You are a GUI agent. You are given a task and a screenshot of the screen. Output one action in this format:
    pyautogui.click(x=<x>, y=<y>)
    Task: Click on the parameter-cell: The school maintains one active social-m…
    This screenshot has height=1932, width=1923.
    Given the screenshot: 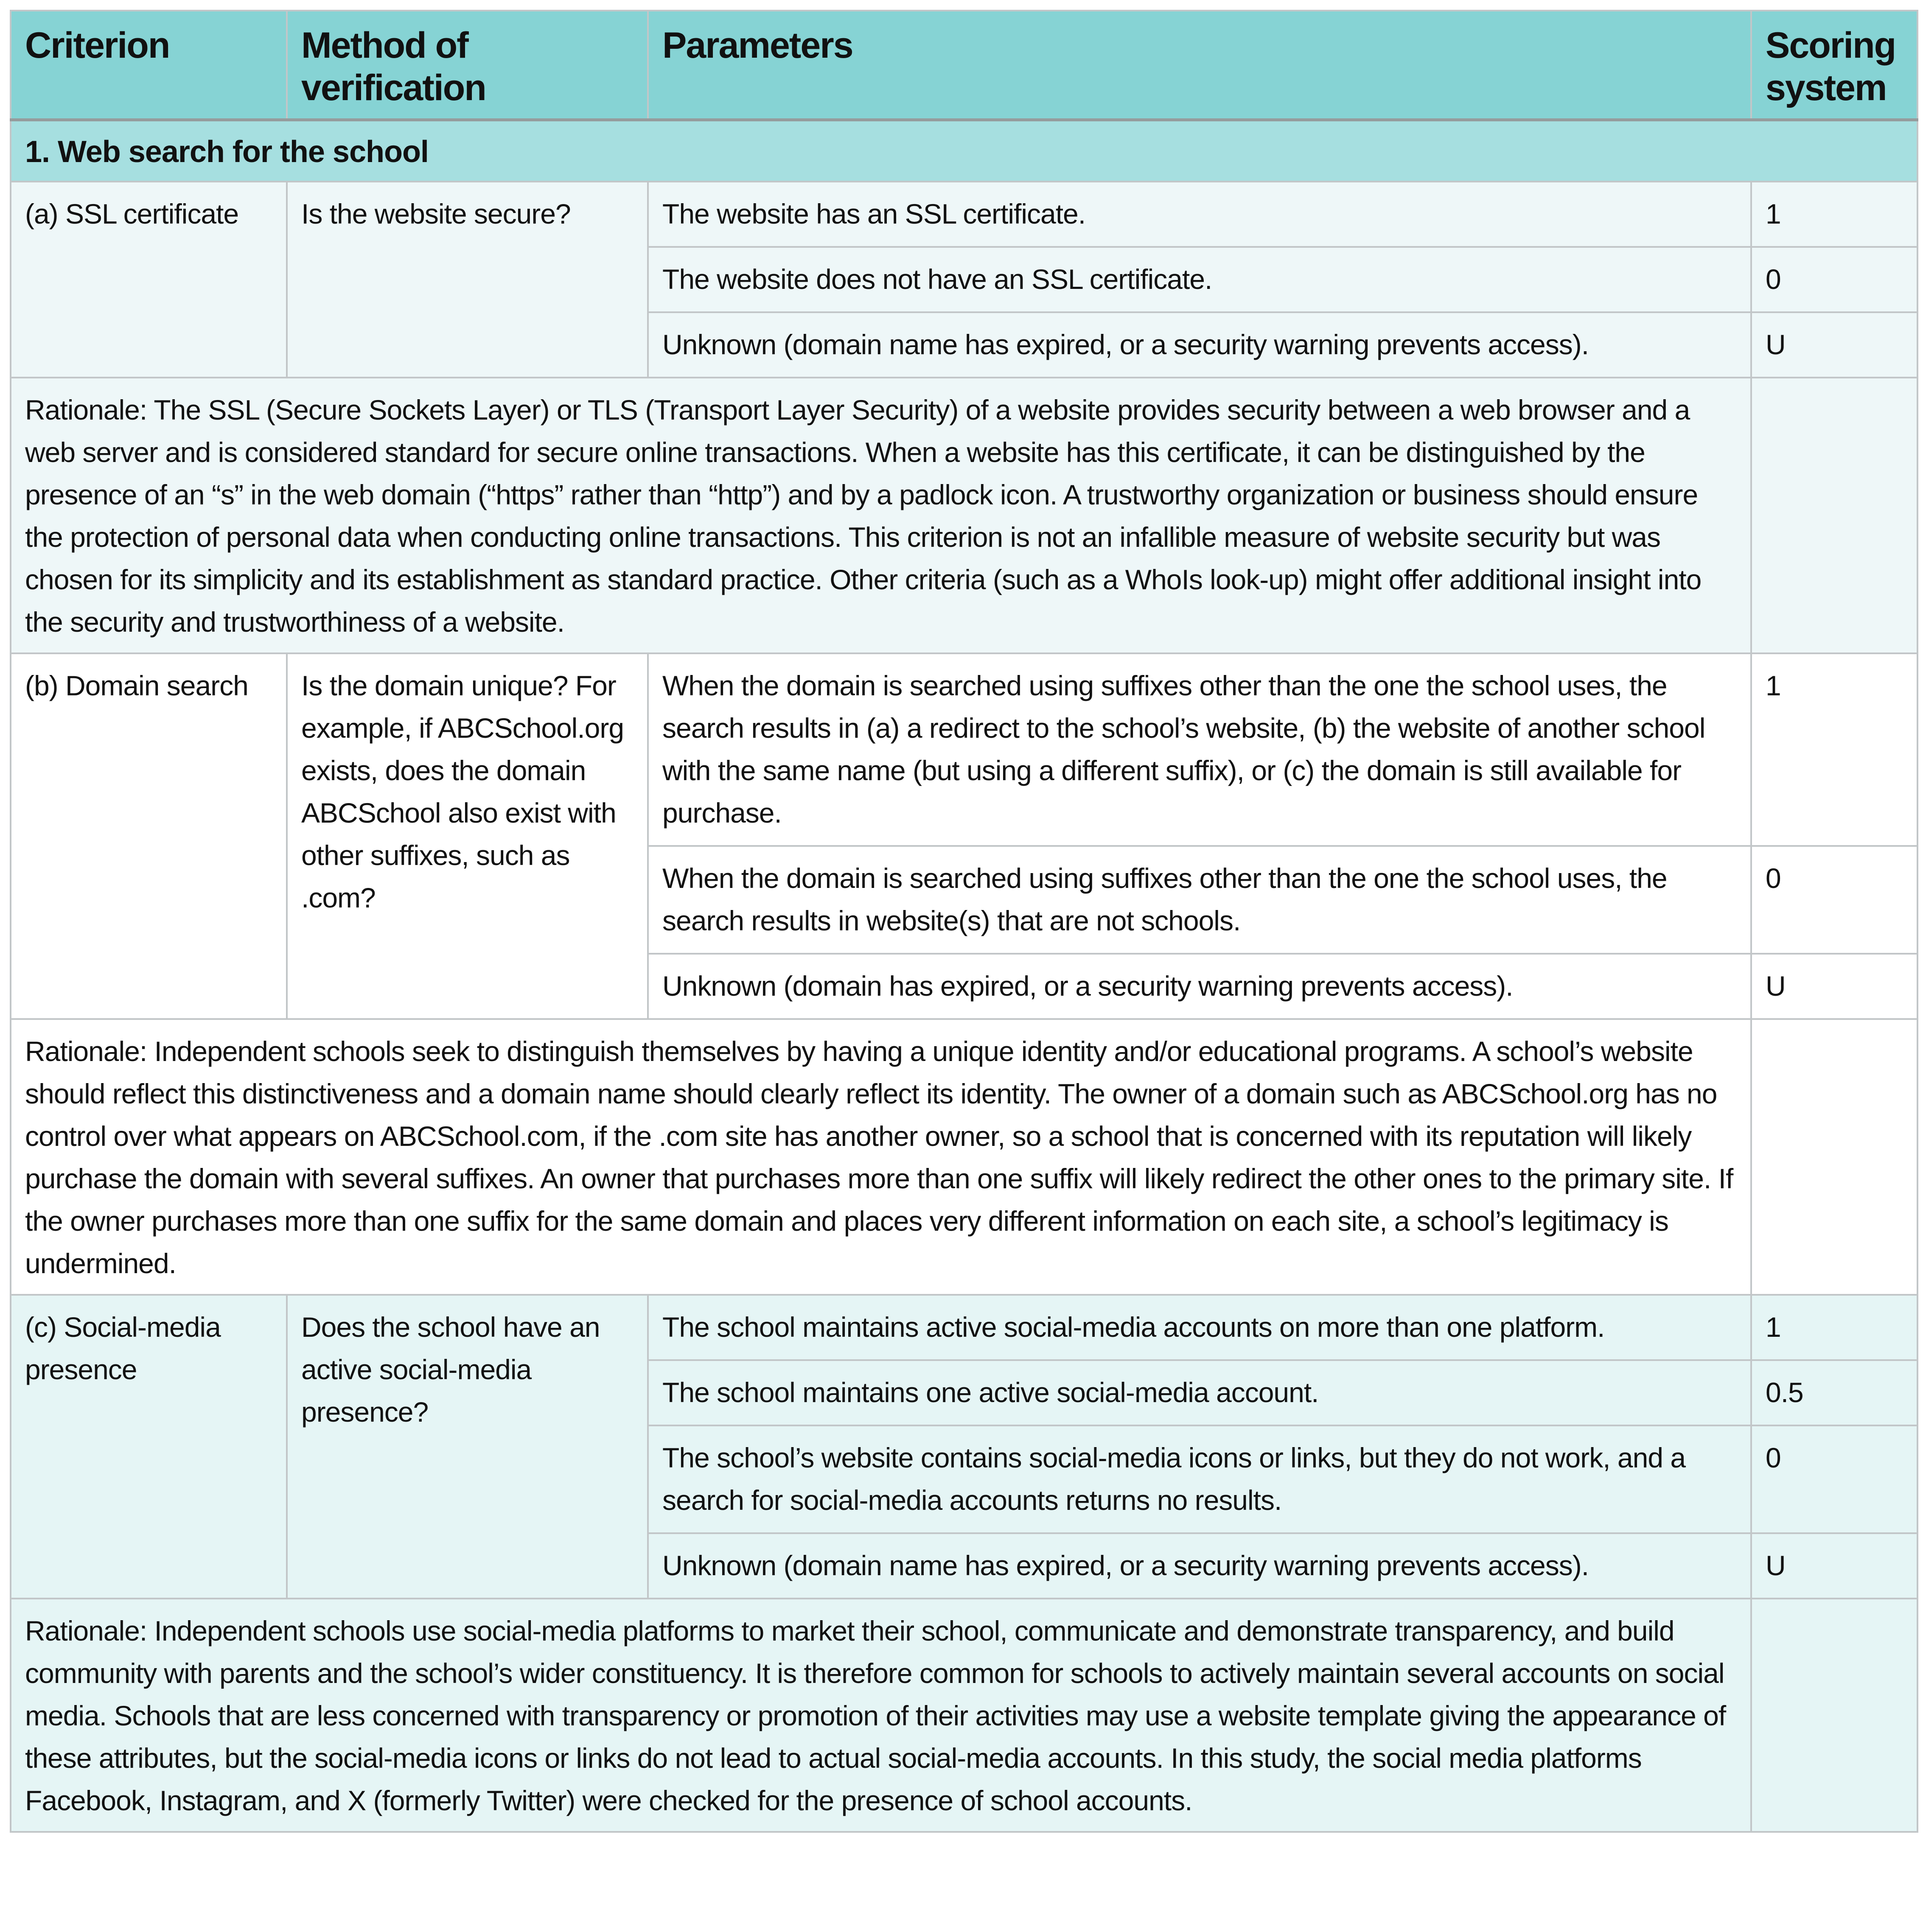 What is the action you would take?
    pyautogui.click(x=1199, y=1392)
    